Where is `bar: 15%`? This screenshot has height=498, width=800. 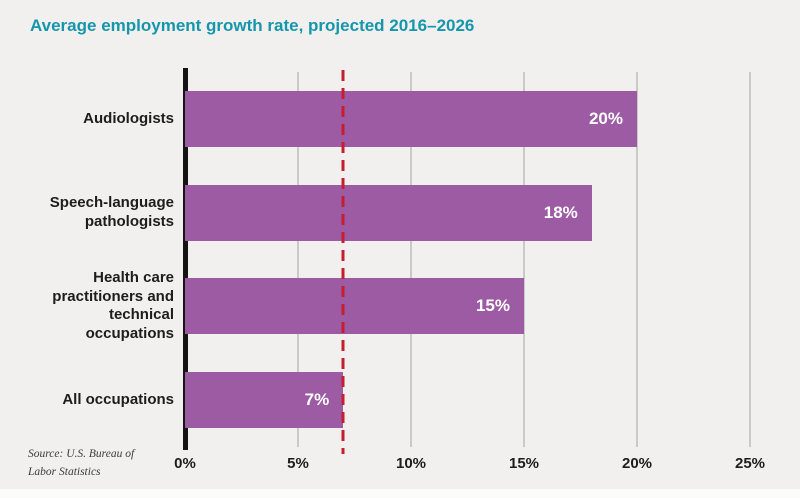 bar: 15% is located at coordinates (354, 306).